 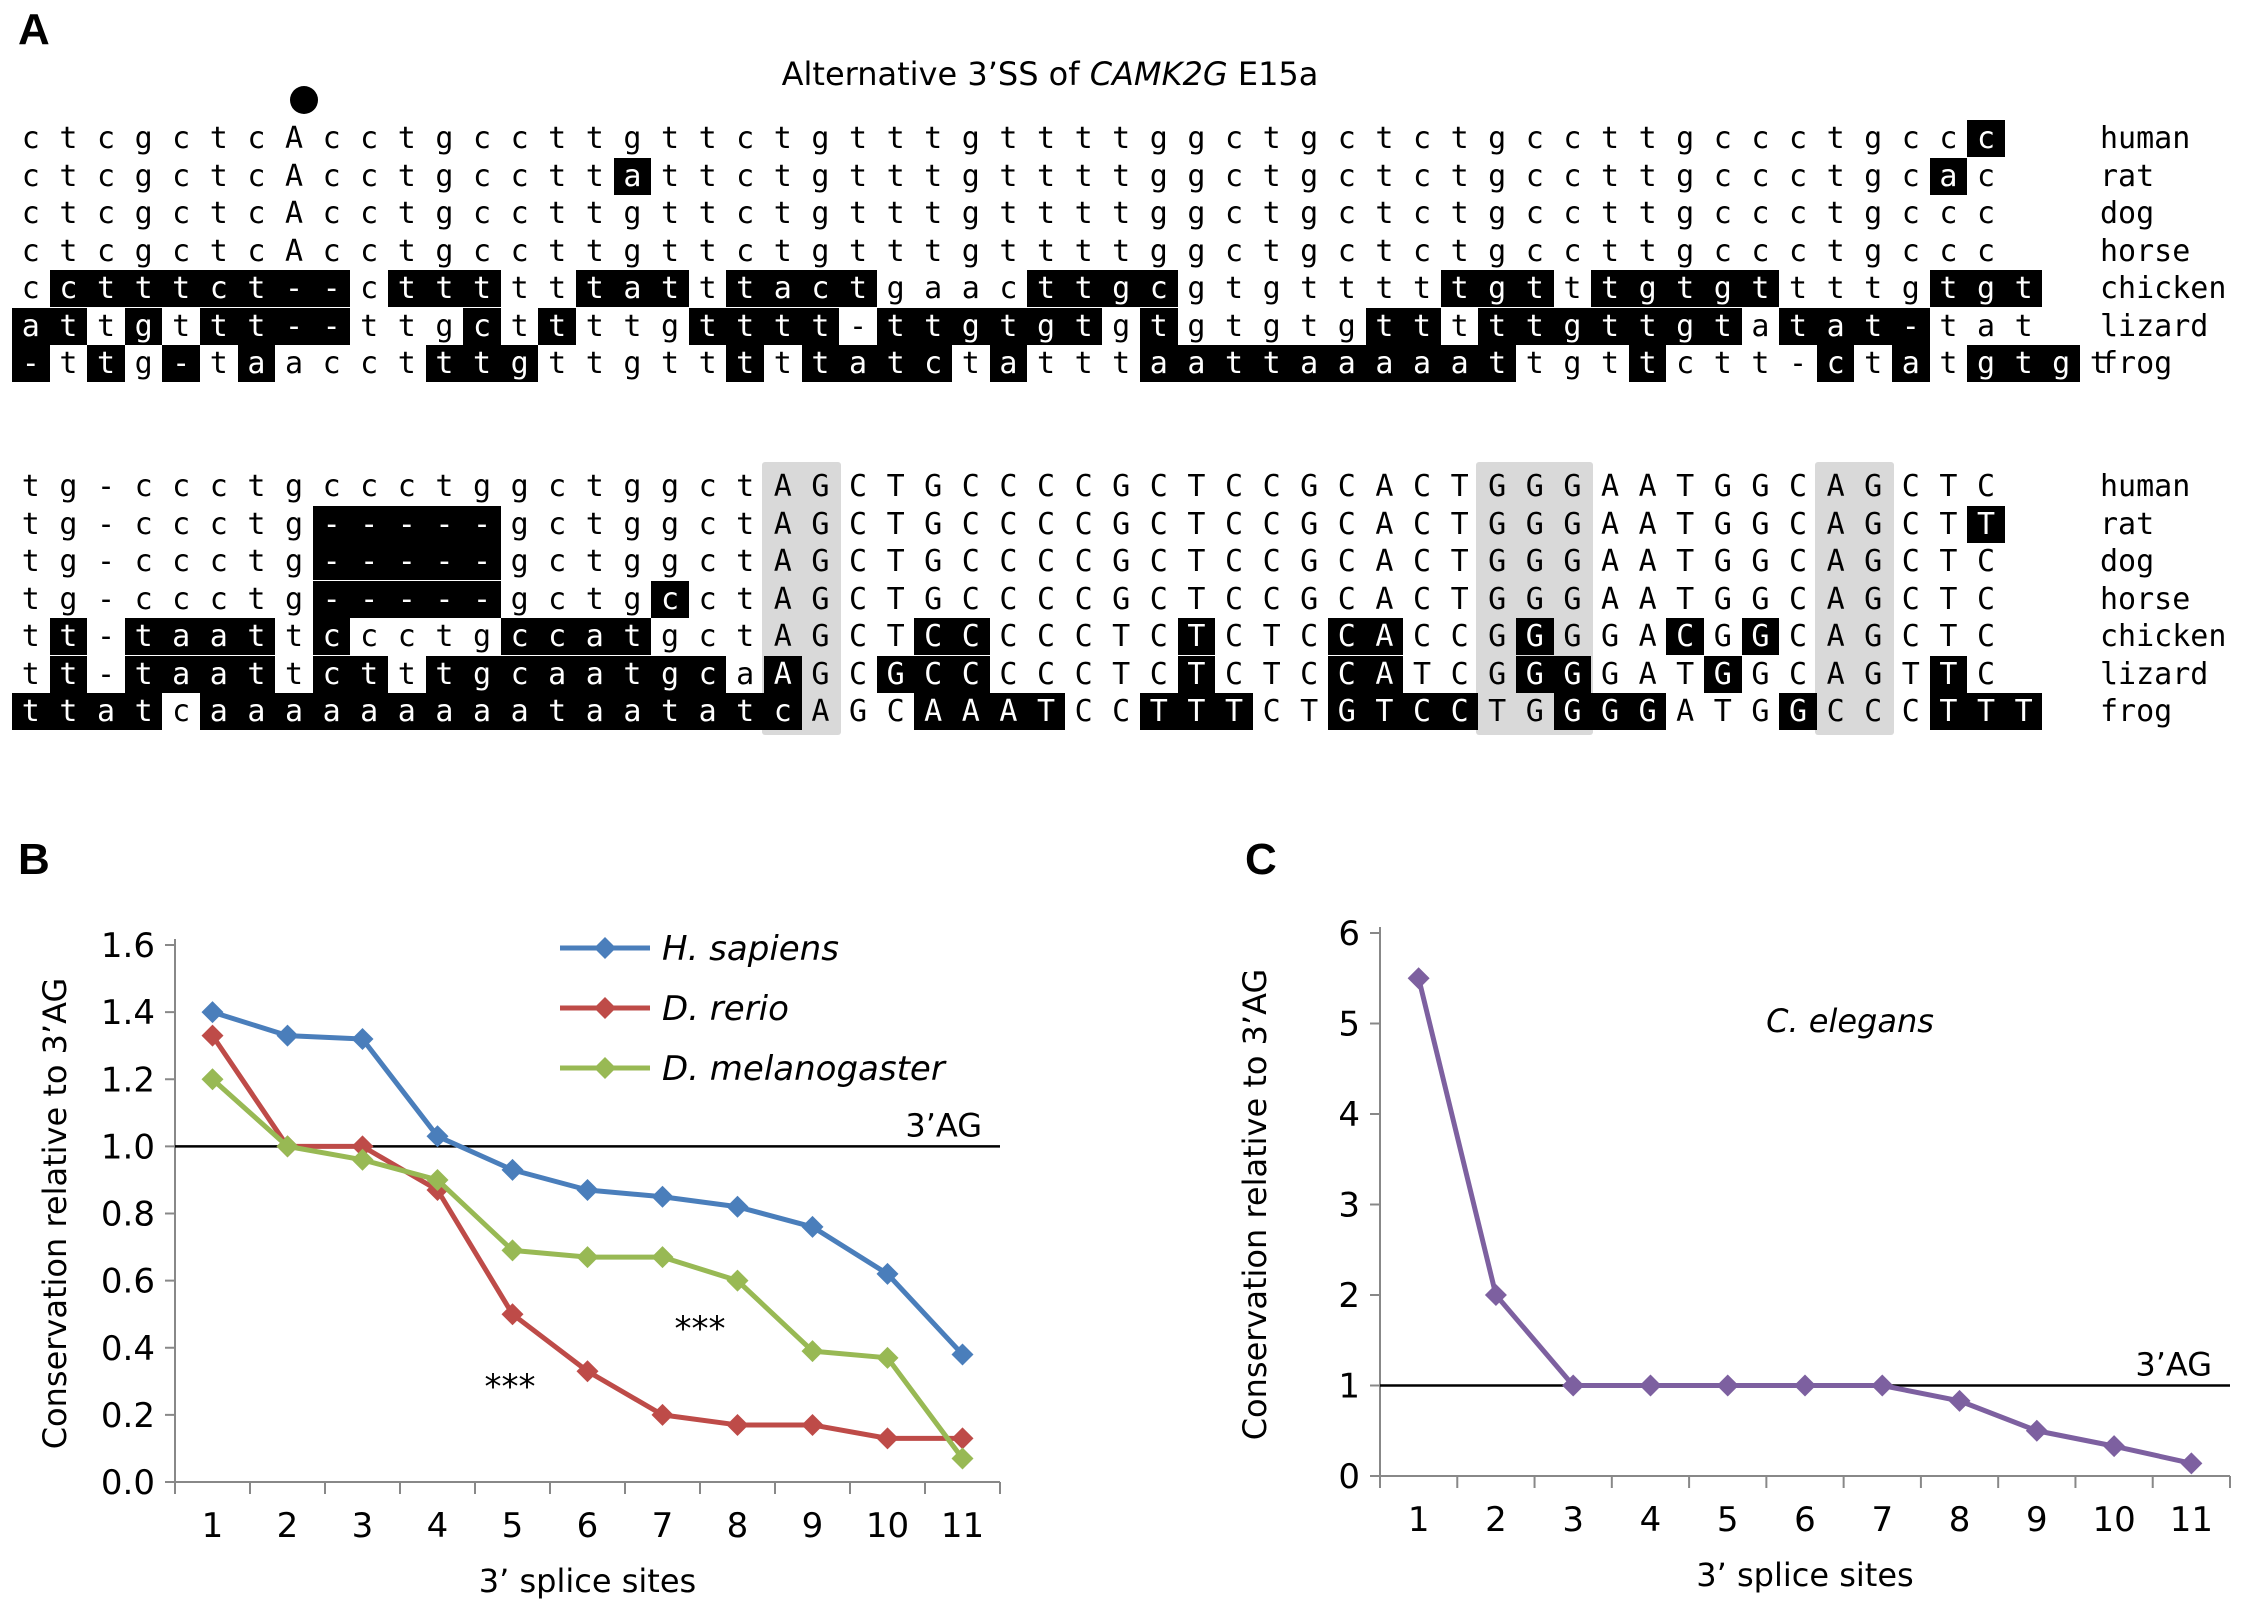 What do you see at coordinates (2163, 636) in the screenshot?
I see `species-label: chicken` at bounding box center [2163, 636].